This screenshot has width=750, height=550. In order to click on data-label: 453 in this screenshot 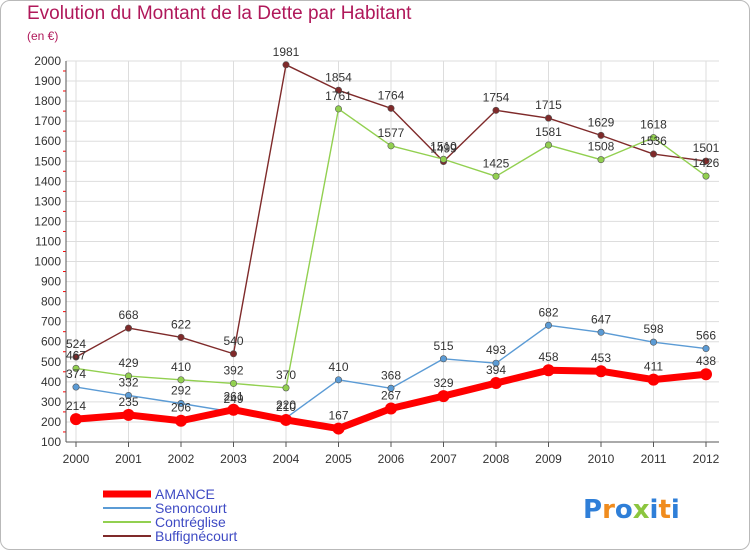, I will do `click(601, 358)`.